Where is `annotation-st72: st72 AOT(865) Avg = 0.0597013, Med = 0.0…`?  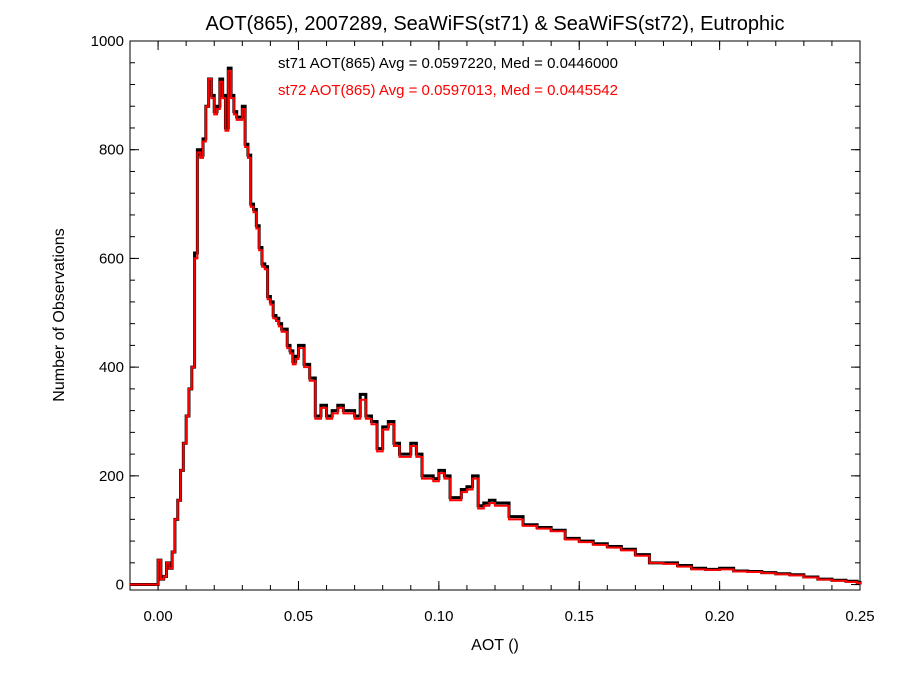 annotation-st72: st72 AOT(865) Avg = 0.0597013, Med = 0.0… is located at coordinates (448, 90).